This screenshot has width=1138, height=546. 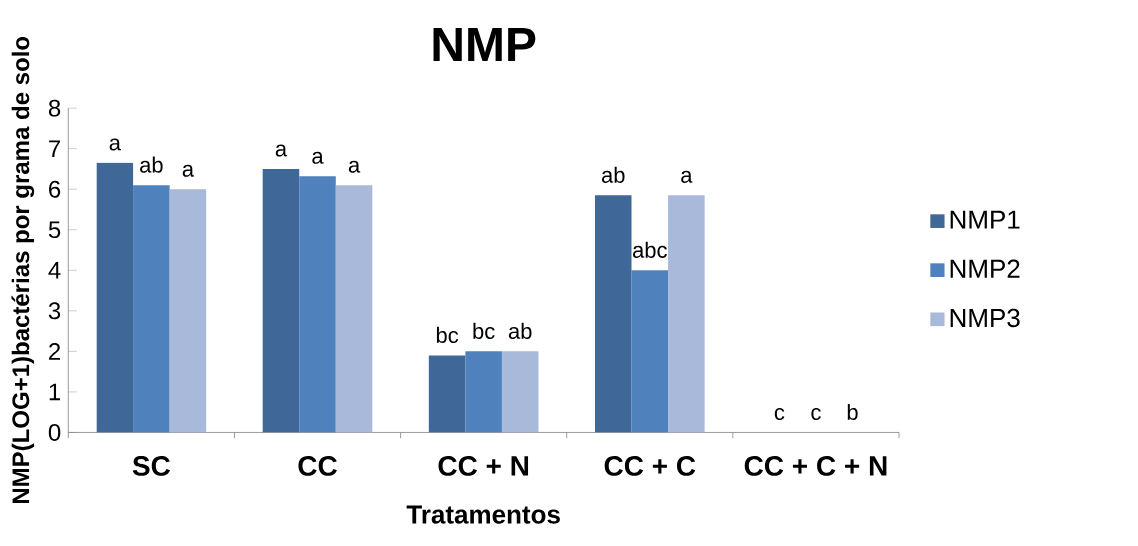 What do you see at coordinates (54, 311) in the screenshot?
I see `y-tick-label: 3` at bounding box center [54, 311].